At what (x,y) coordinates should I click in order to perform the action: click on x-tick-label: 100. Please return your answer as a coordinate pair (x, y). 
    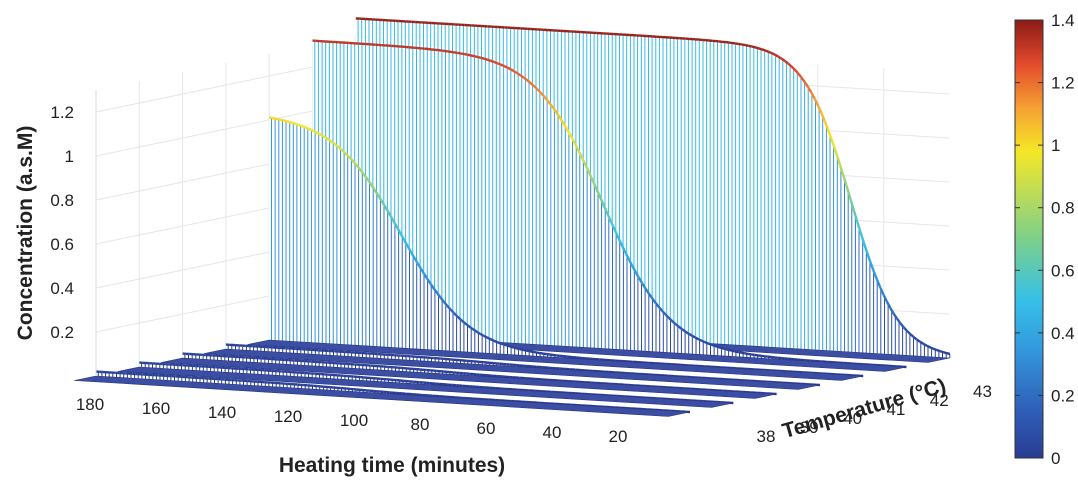
    Looking at the image, I should click on (354, 420).